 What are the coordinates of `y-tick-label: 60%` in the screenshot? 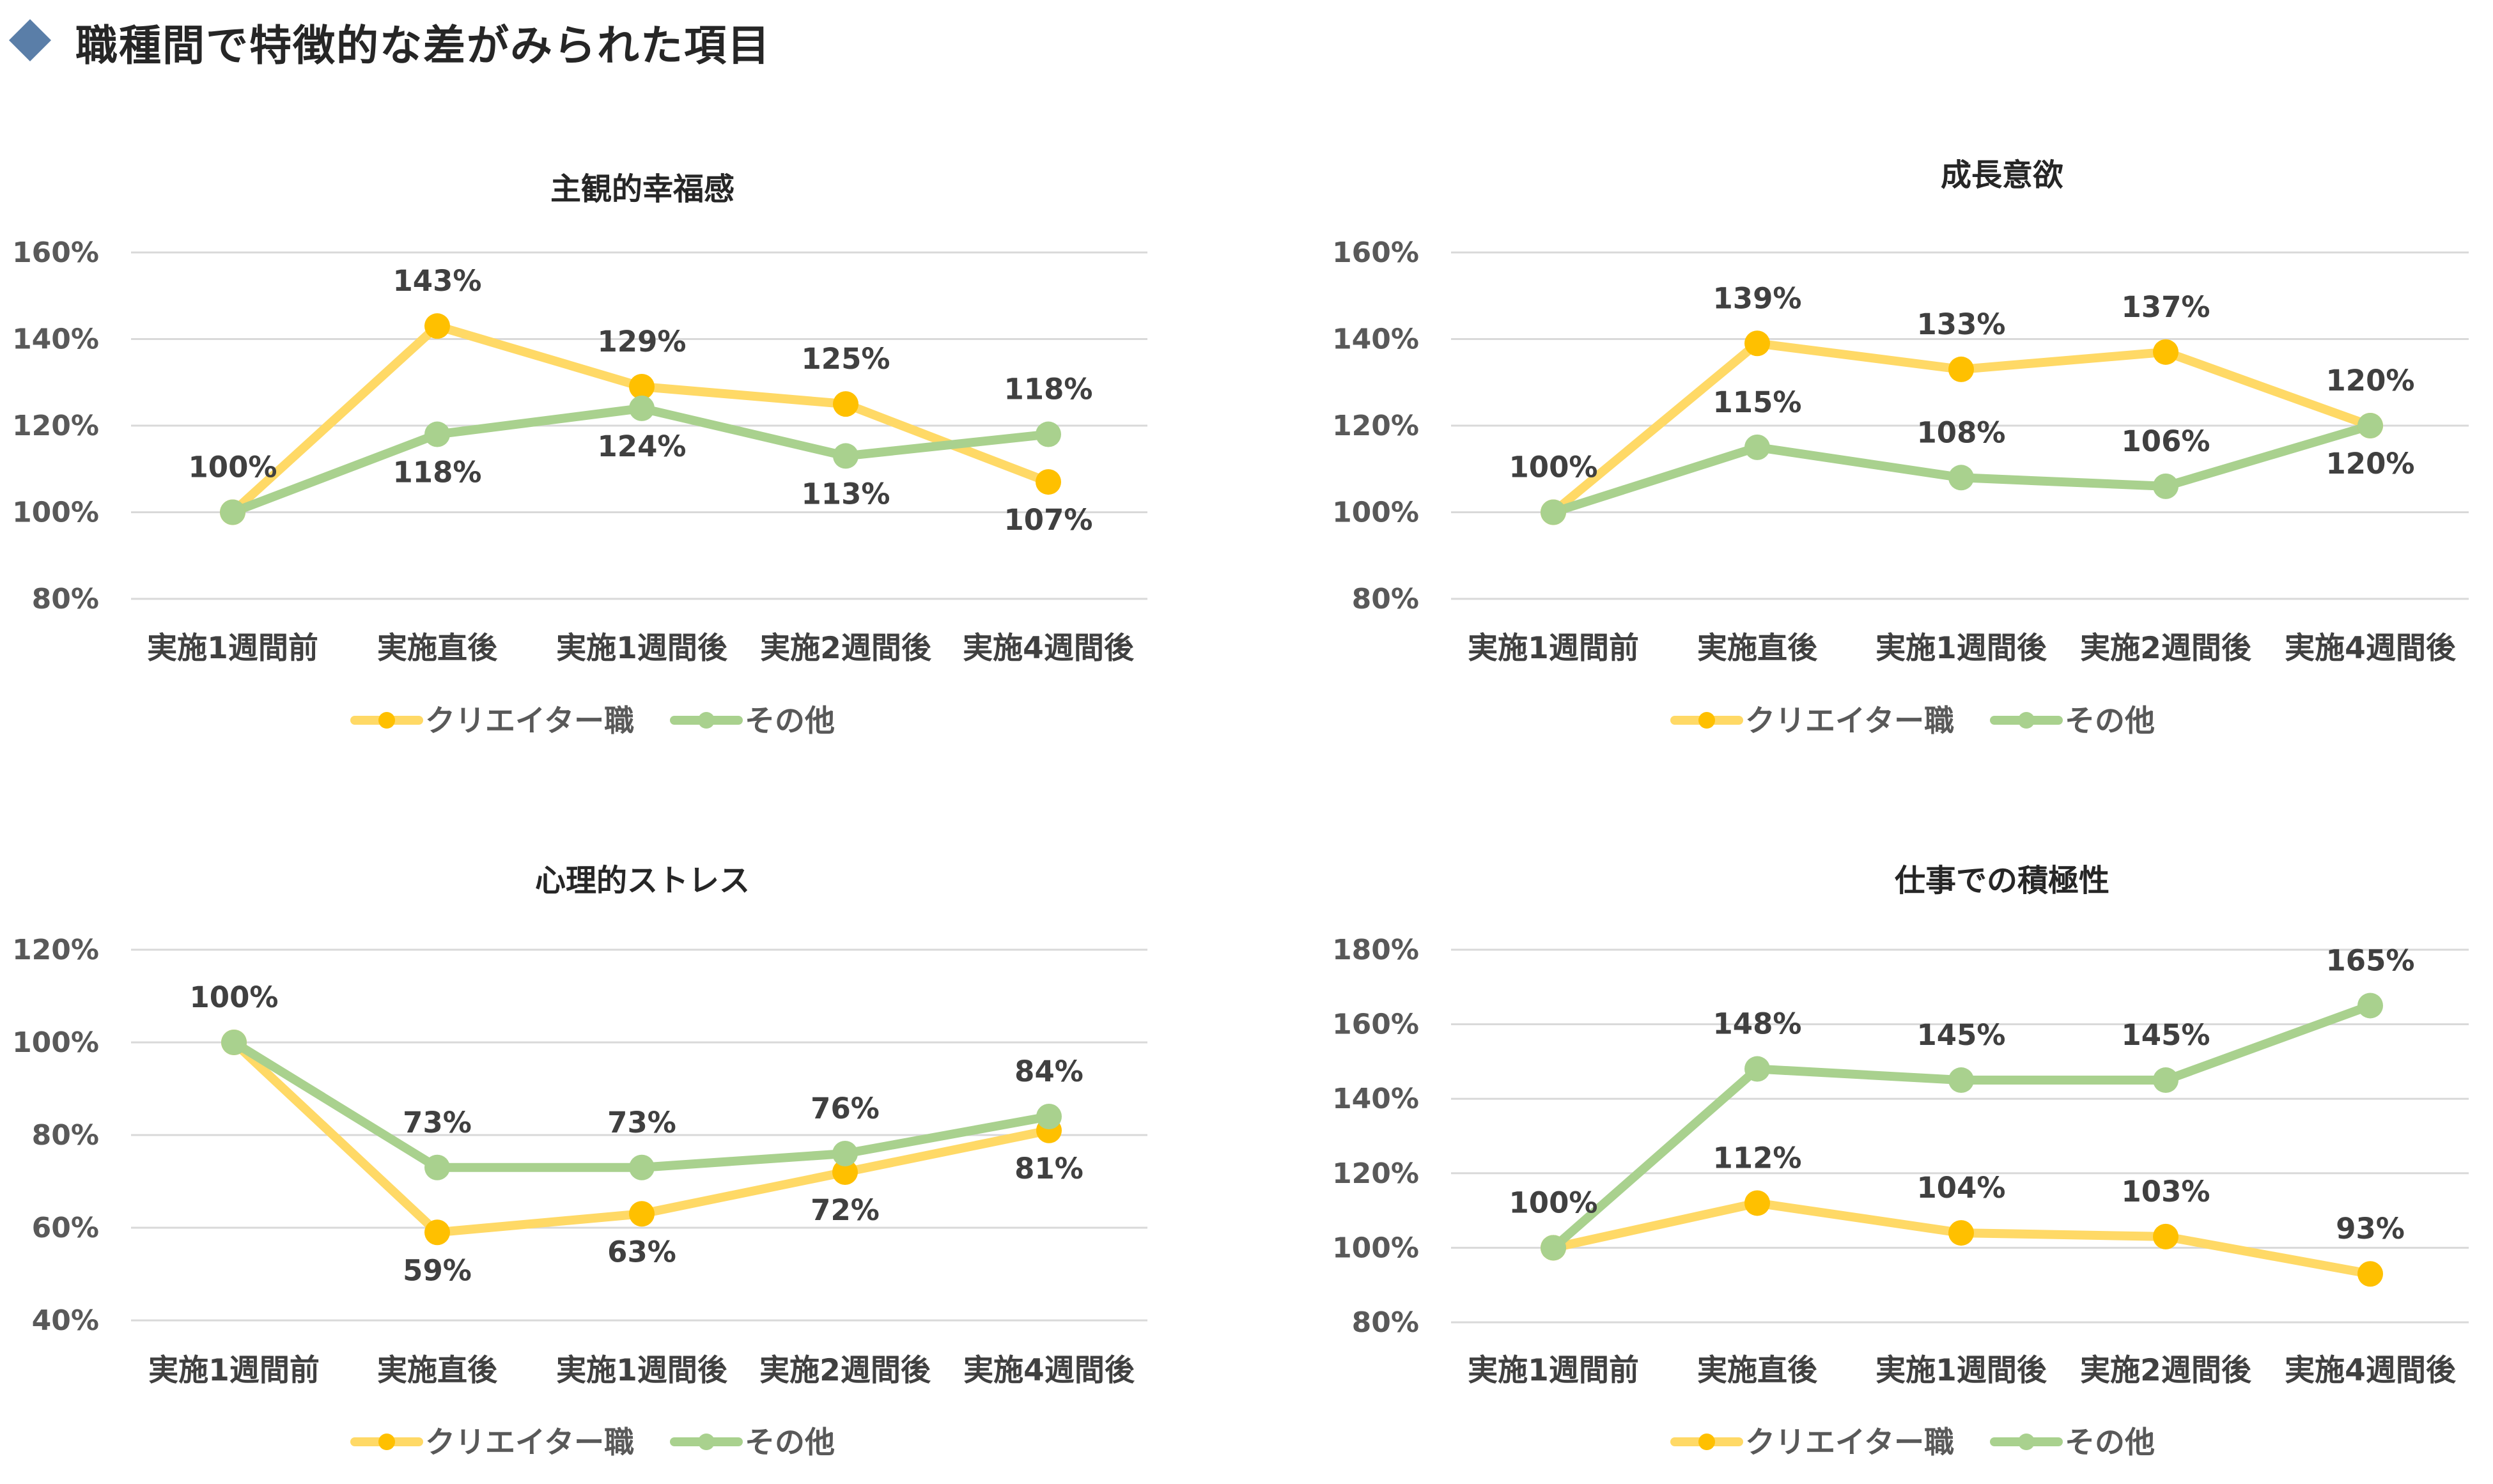 It's located at (66, 1228).